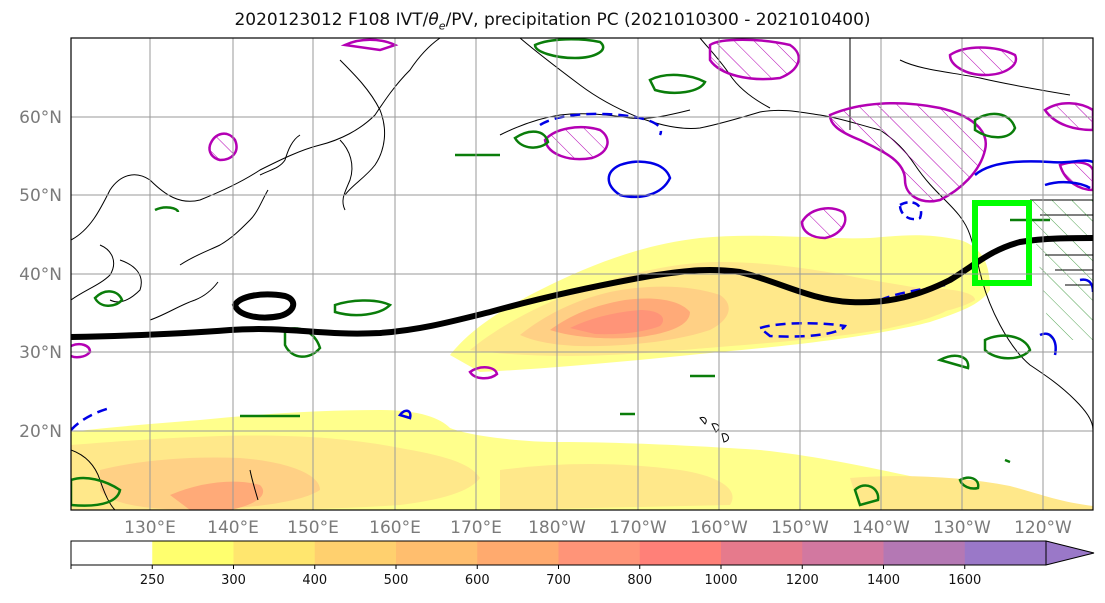 This screenshot has height=603, width=1105. Describe the element at coordinates (152, 580) in the screenshot. I see `colorbar-tick-label: 250` at that location.